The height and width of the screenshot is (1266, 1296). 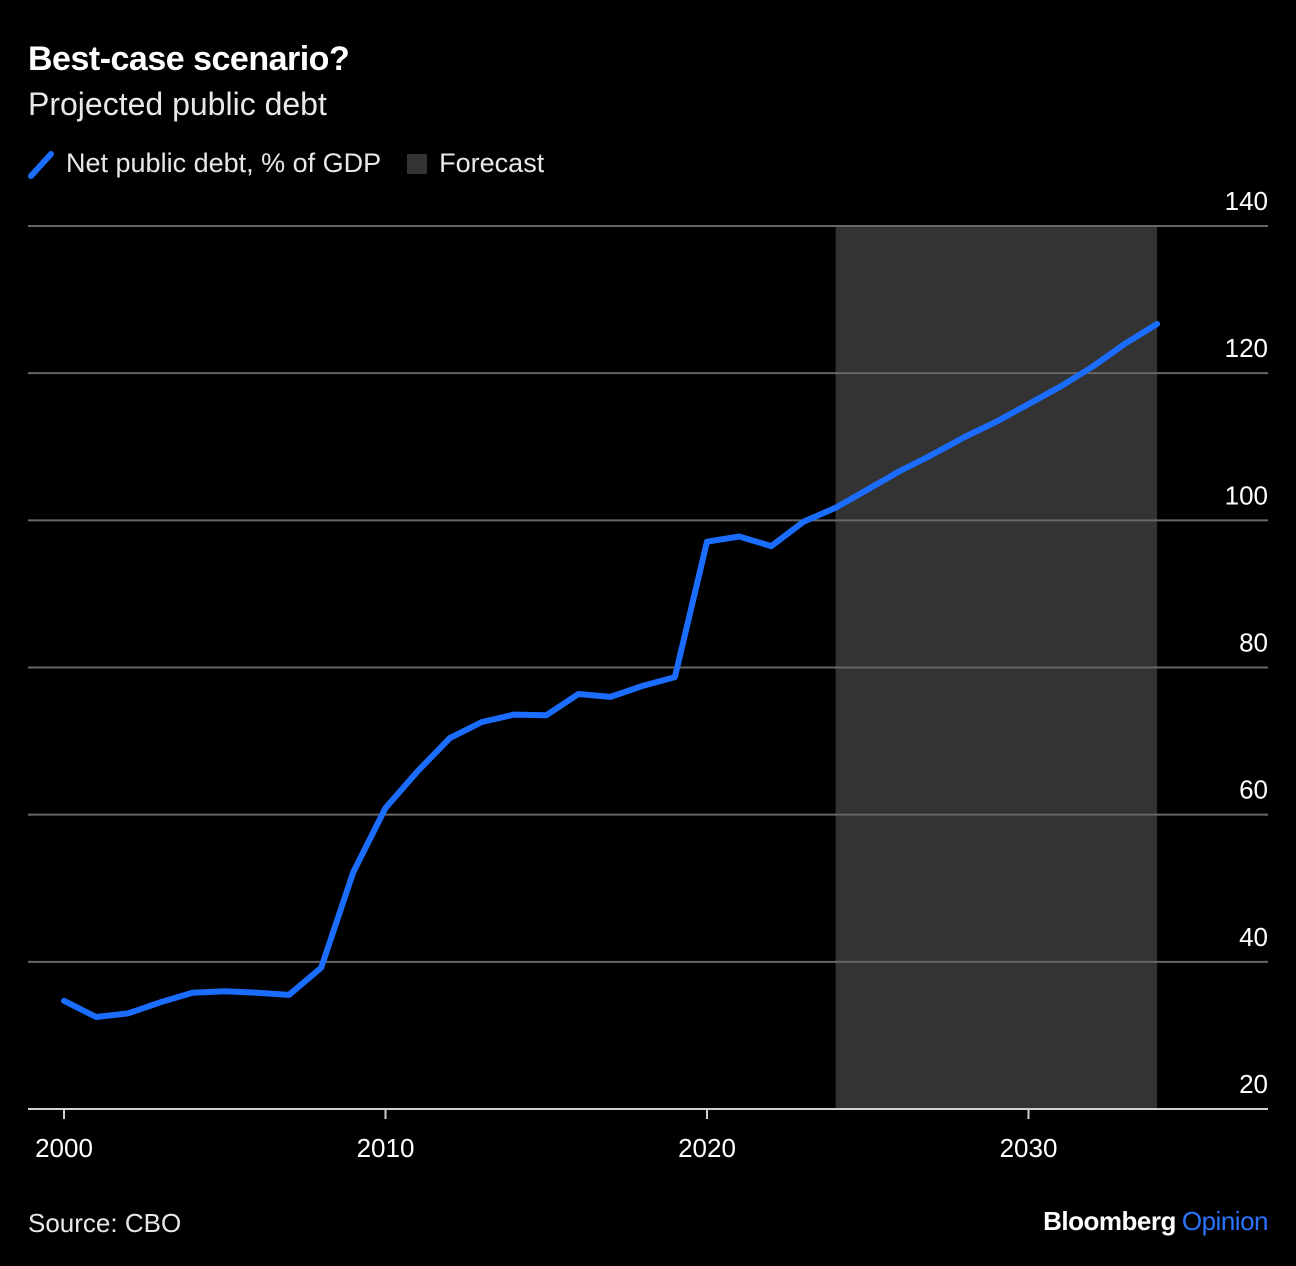 I want to click on y-tick-label: 100, so click(x=1246, y=495).